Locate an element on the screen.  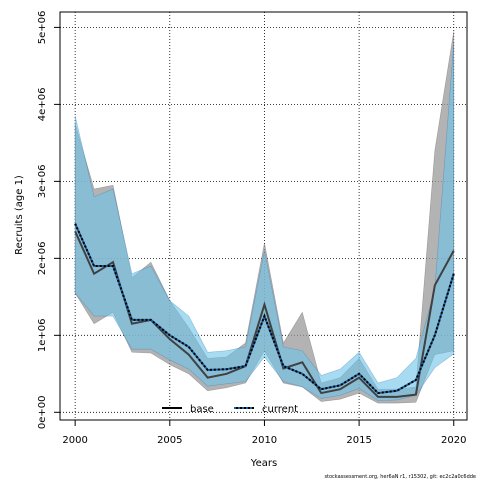
y-tick-label-2: 2e+06 is located at coordinates (42, 259).